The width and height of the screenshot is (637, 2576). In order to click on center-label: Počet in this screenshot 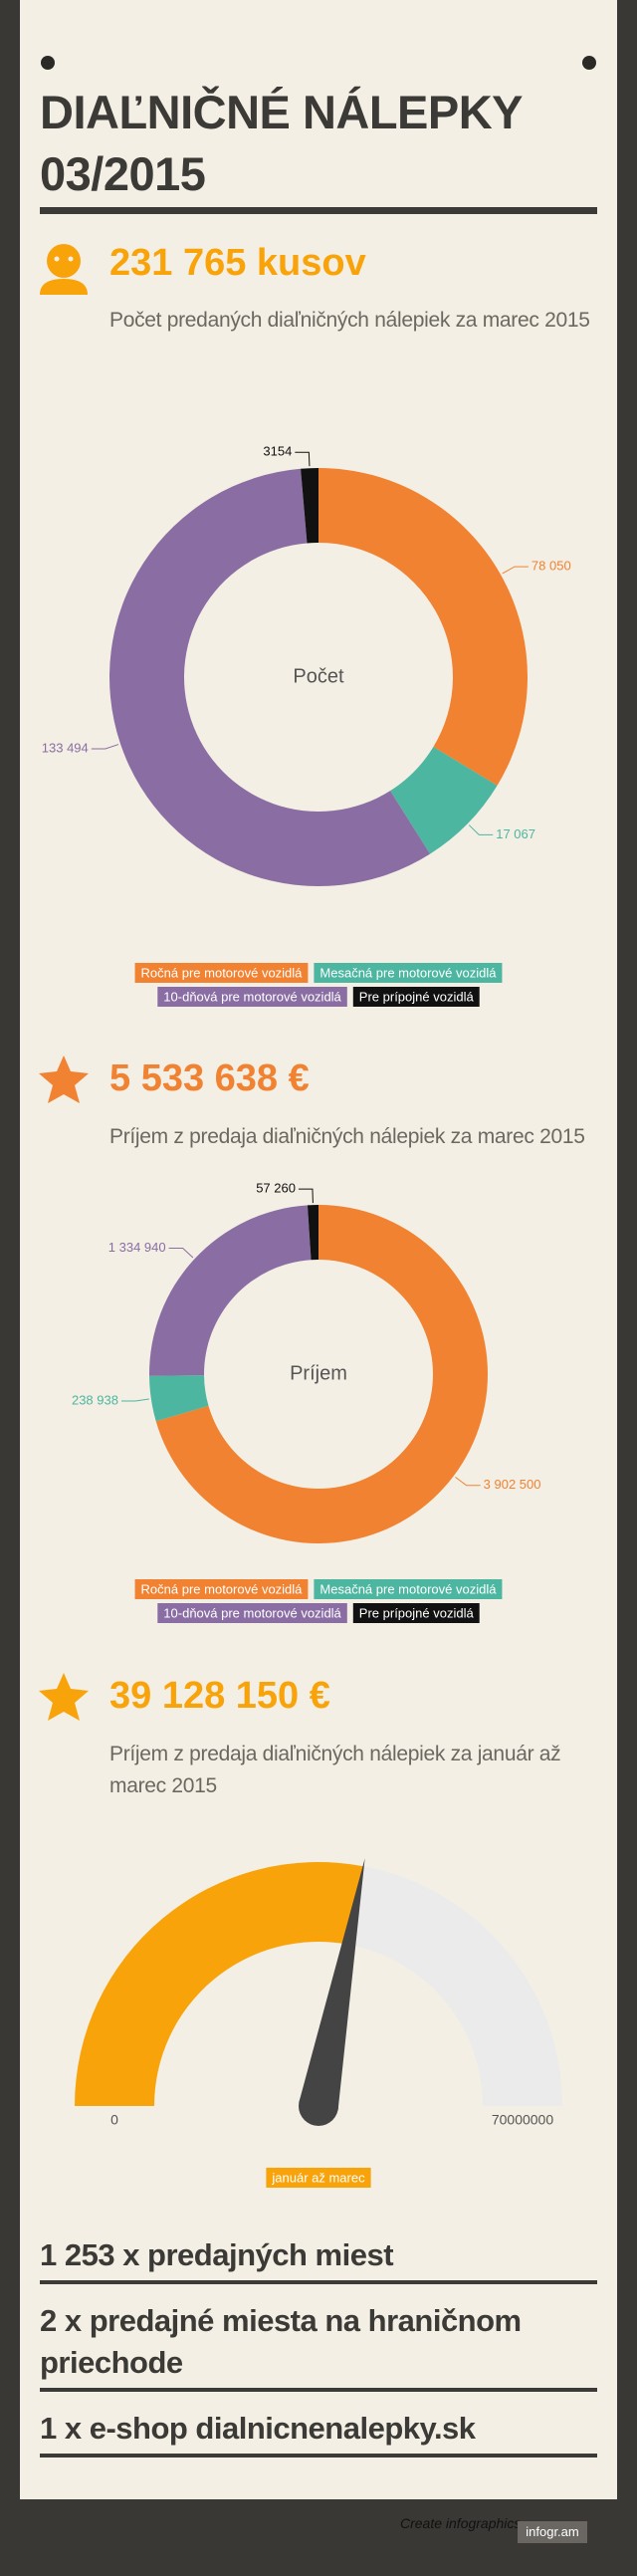, I will do `click(318, 676)`.